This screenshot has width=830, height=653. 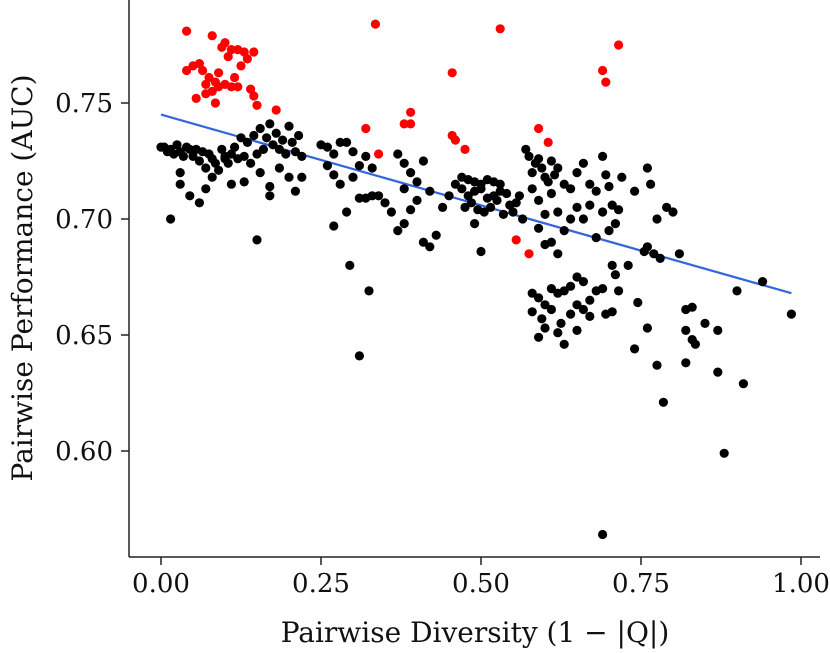 What do you see at coordinates (84, 220) in the screenshot?
I see `y-tick-label: 0.70` at bounding box center [84, 220].